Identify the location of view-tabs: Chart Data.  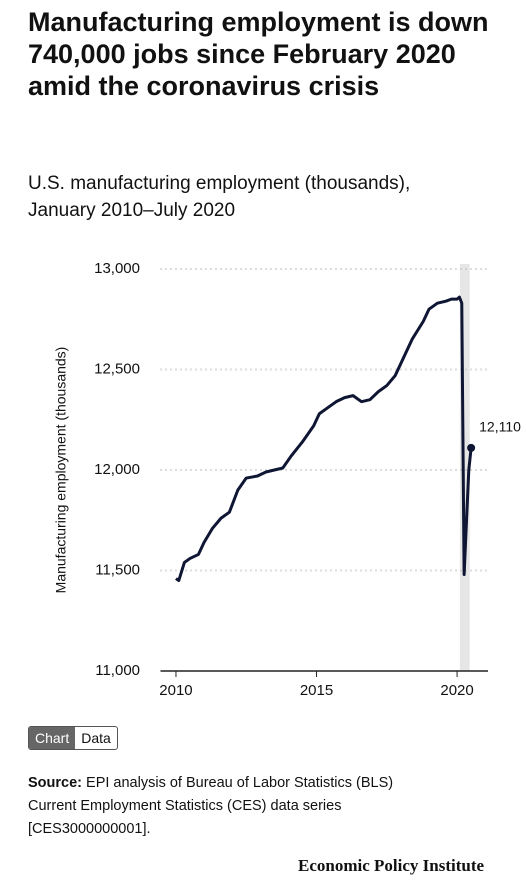
(73, 738).